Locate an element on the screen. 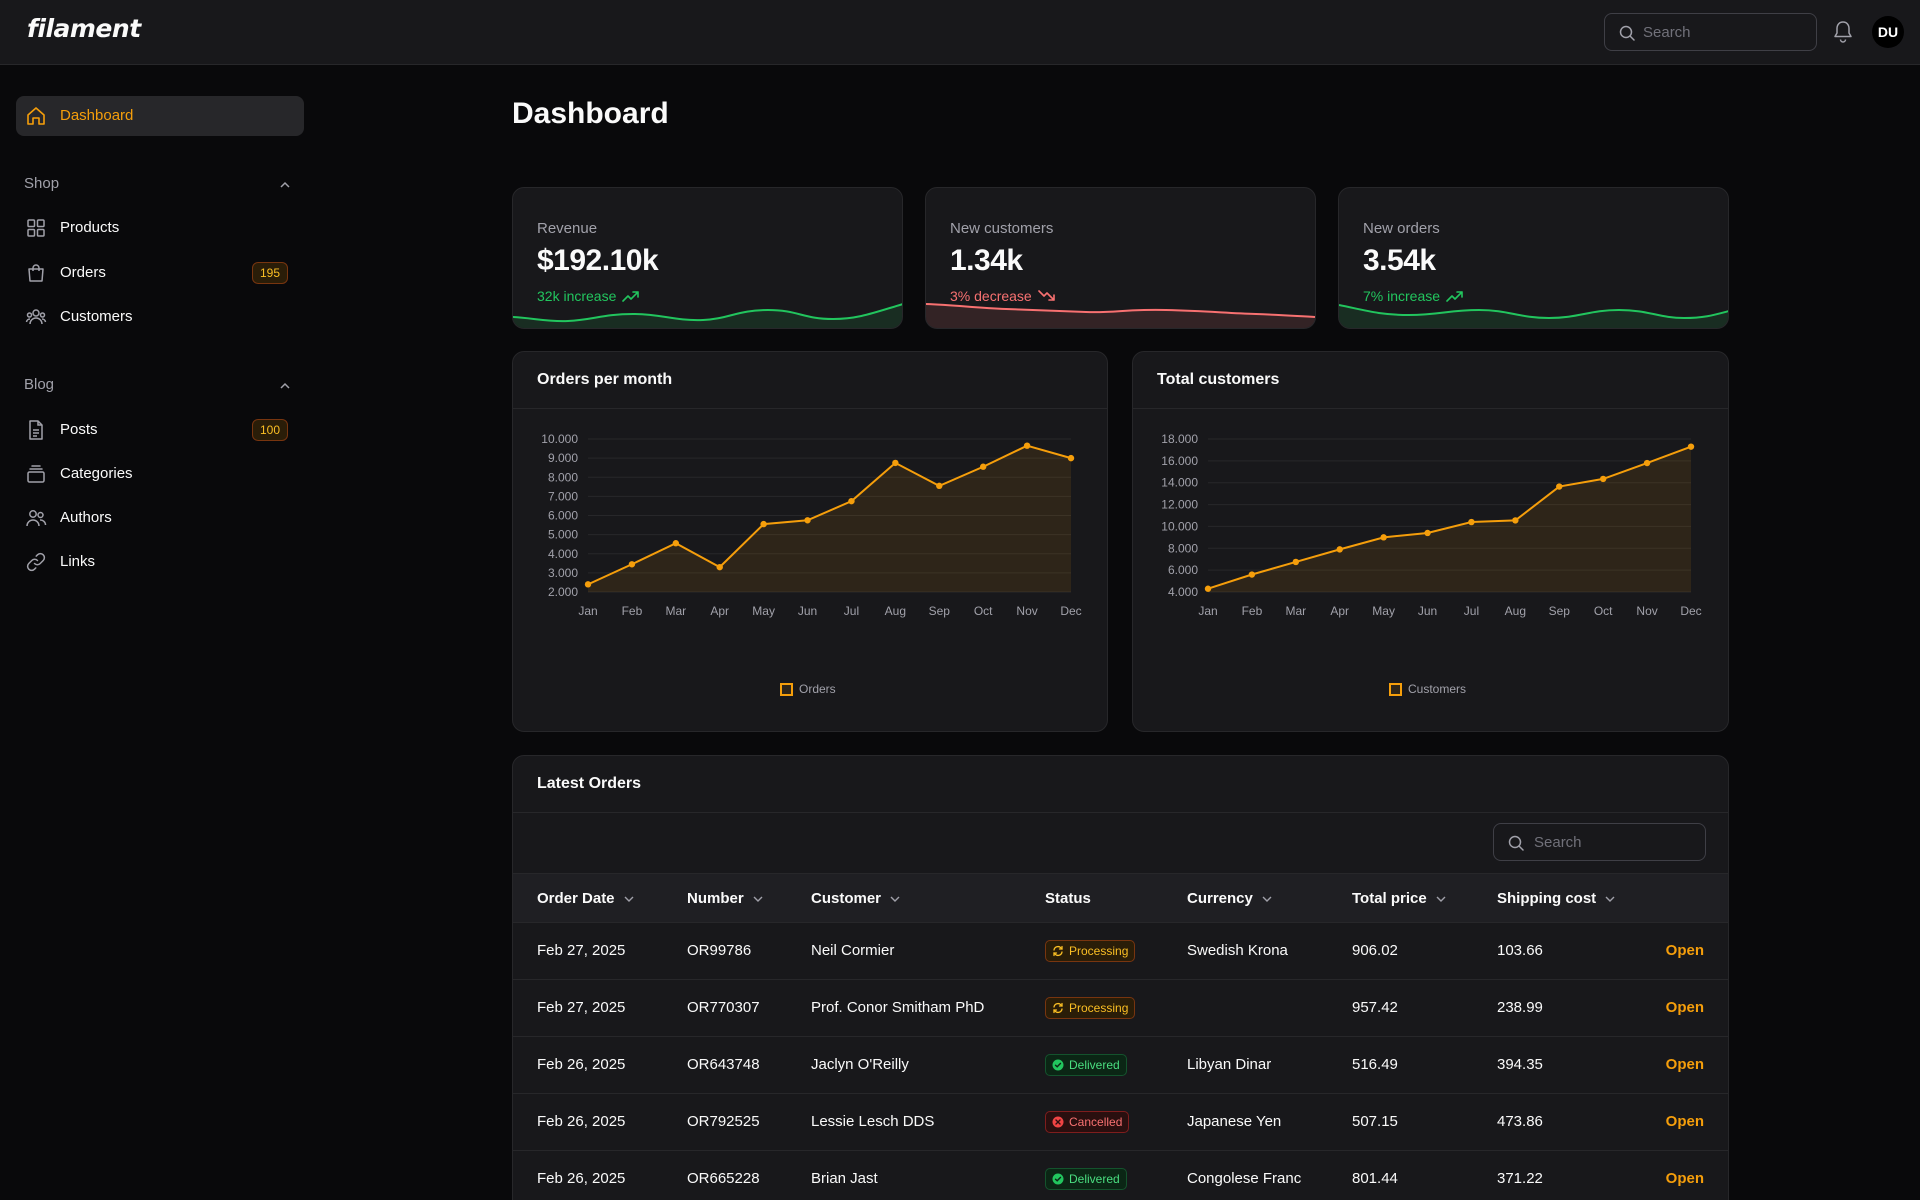 The height and width of the screenshot is (1200, 1920). chevron-down-icon is located at coordinates (758, 899).